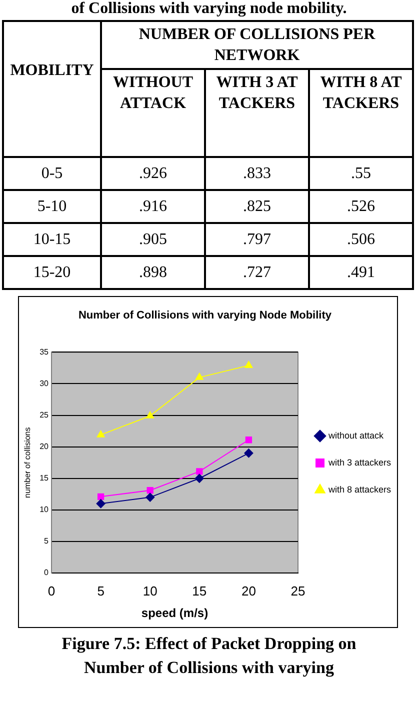  Describe the element at coordinates (360, 462) in the screenshot. I see `legend-label: with 3 attackers` at that location.